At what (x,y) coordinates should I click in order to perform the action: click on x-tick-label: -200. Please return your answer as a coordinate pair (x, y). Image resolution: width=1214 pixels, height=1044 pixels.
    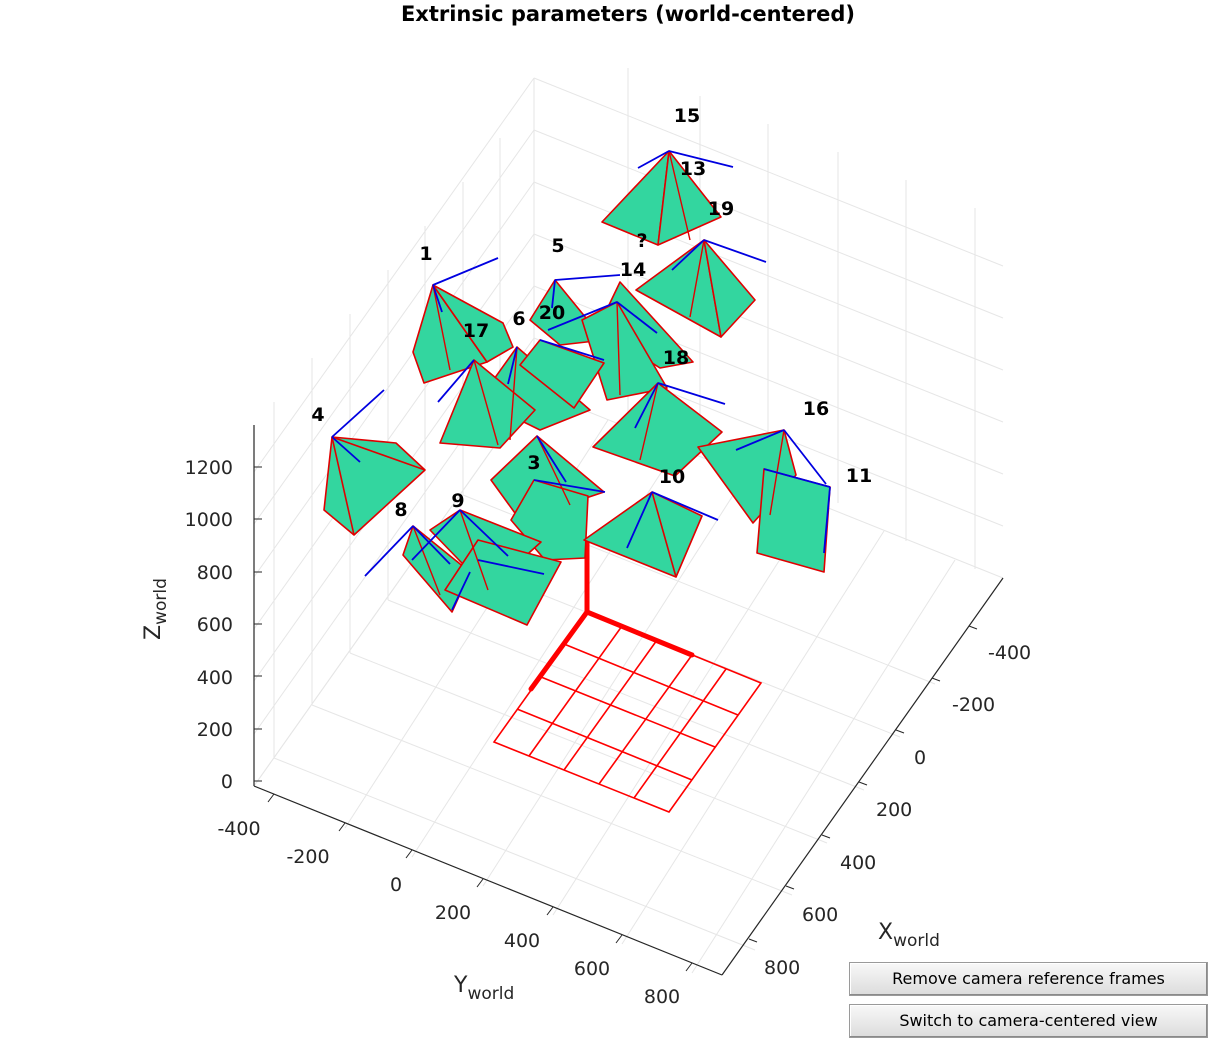
    Looking at the image, I should click on (973, 705).